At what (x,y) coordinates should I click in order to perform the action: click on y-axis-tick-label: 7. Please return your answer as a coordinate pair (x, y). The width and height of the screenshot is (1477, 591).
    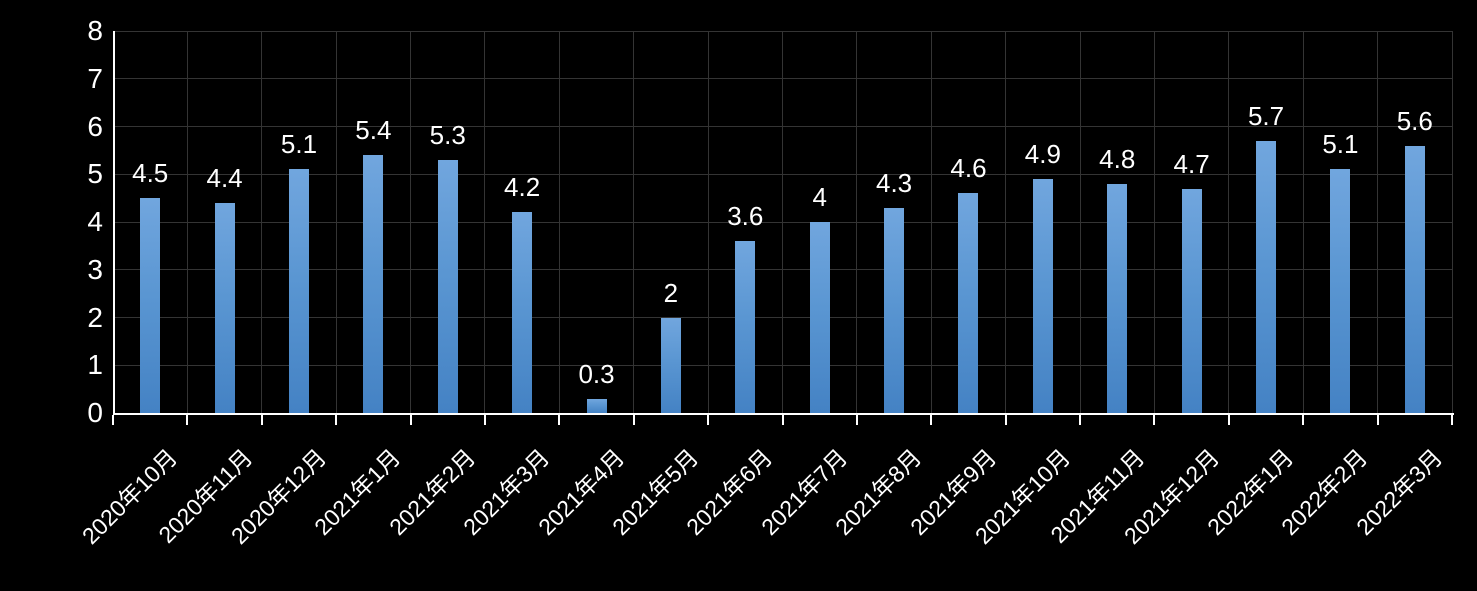
    Looking at the image, I should click on (95, 78).